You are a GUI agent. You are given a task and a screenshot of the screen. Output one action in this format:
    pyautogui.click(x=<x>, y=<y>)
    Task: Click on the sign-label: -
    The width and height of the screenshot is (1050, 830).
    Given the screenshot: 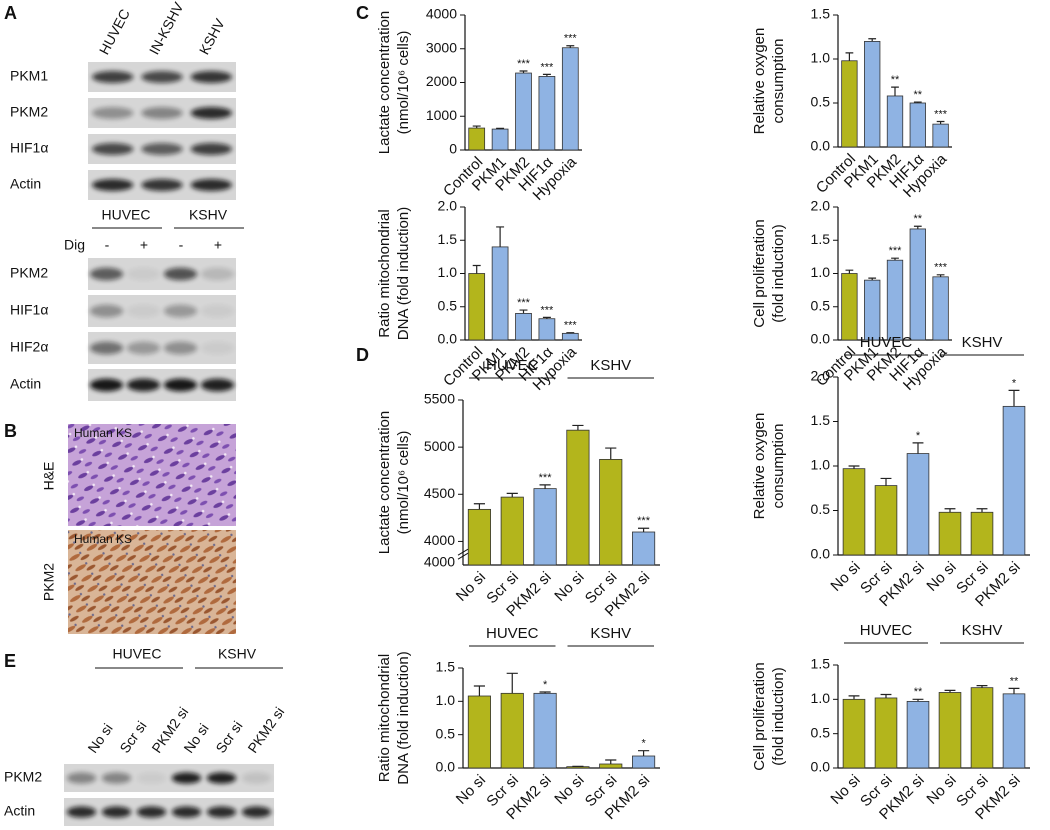 What is the action you would take?
    pyautogui.click(x=107, y=245)
    